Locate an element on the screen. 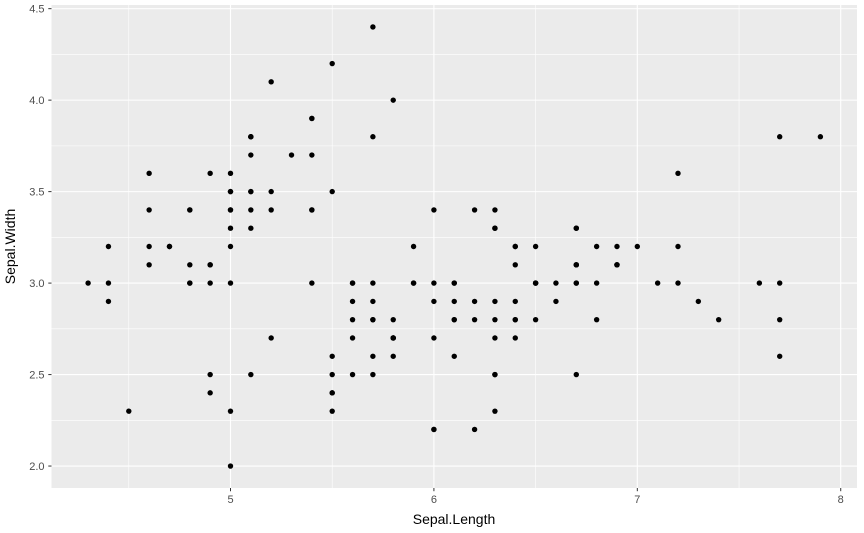 Image resolution: width=864 pixels, height=533 pixels. y-tick-label: 3.5 is located at coordinates (36, 192).